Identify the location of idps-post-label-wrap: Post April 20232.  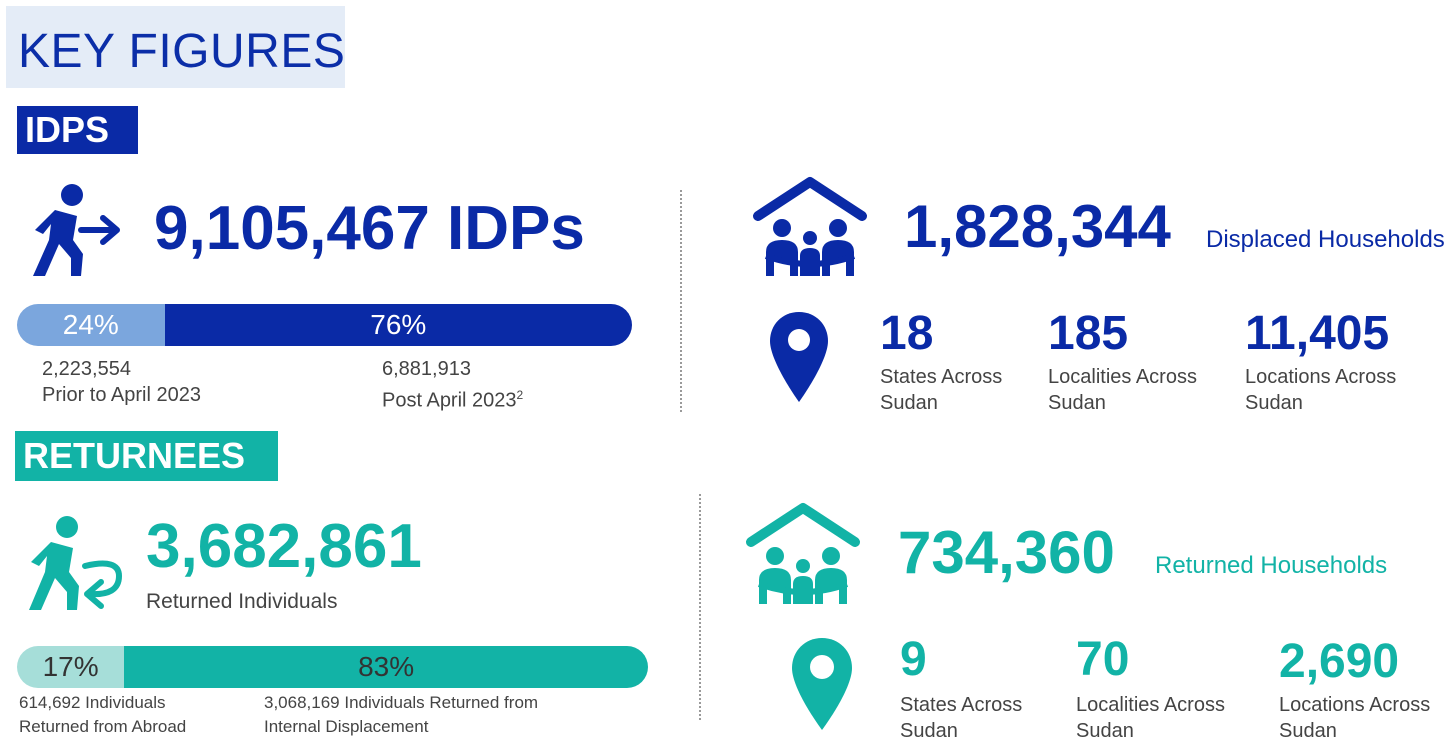
(452, 398).